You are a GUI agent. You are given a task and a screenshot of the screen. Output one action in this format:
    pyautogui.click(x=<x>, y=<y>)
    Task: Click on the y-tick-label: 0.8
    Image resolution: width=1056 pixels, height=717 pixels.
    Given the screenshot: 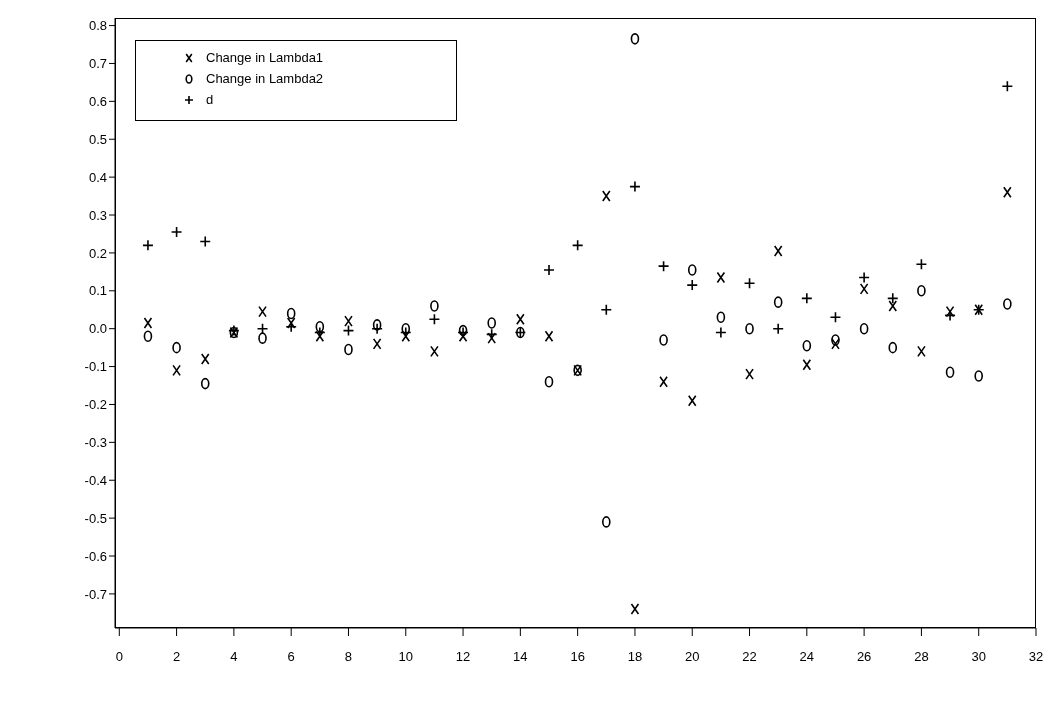 What is the action you would take?
    pyautogui.click(x=97, y=26)
    